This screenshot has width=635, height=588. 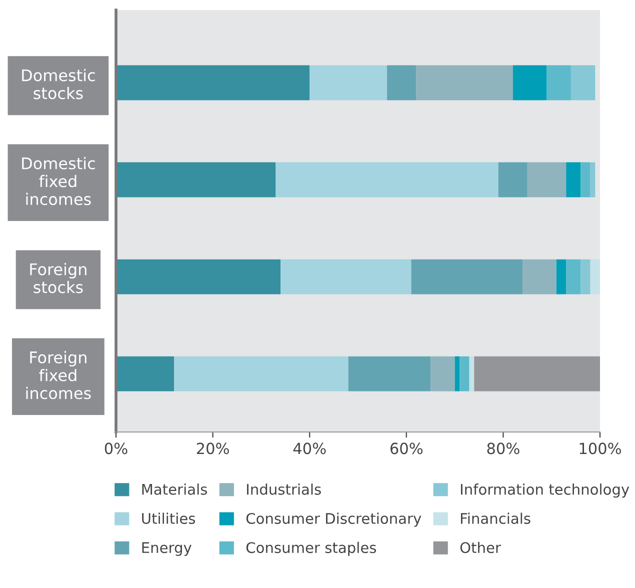 I want to click on legend-label: Consumer staples, so click(x=311, y=549).